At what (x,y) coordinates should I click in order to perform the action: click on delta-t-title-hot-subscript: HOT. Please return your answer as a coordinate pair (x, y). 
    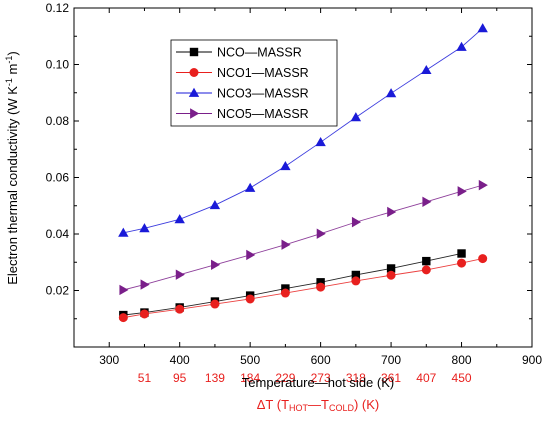
    Looking at the image, I should click on (299, 408).